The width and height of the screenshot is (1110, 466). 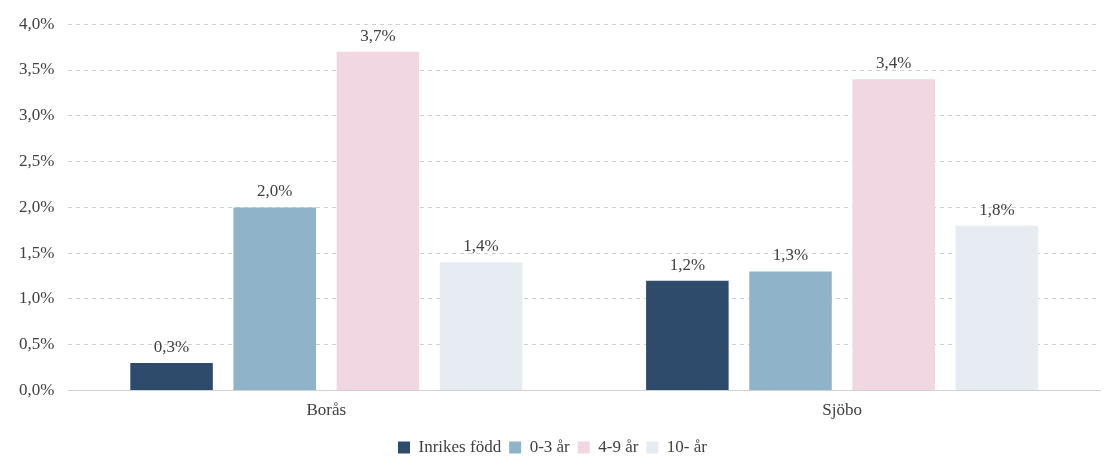 What do you see at coordinates (997, 209) in the screenshot?
I see `data-label: 1,8%` at bounding box center [997, 209].